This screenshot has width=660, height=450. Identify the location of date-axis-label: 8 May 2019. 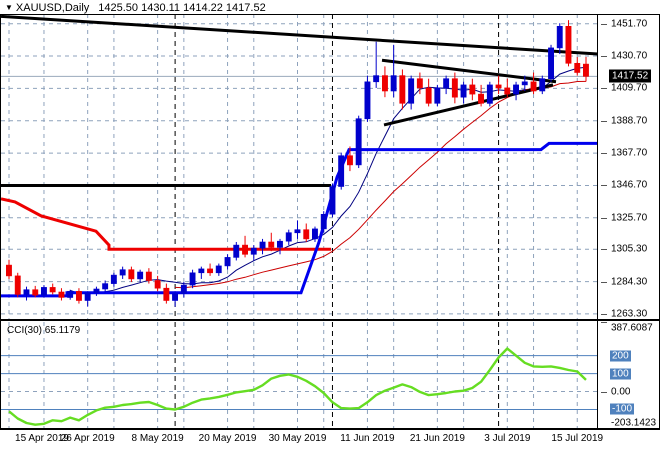
(157, 438).